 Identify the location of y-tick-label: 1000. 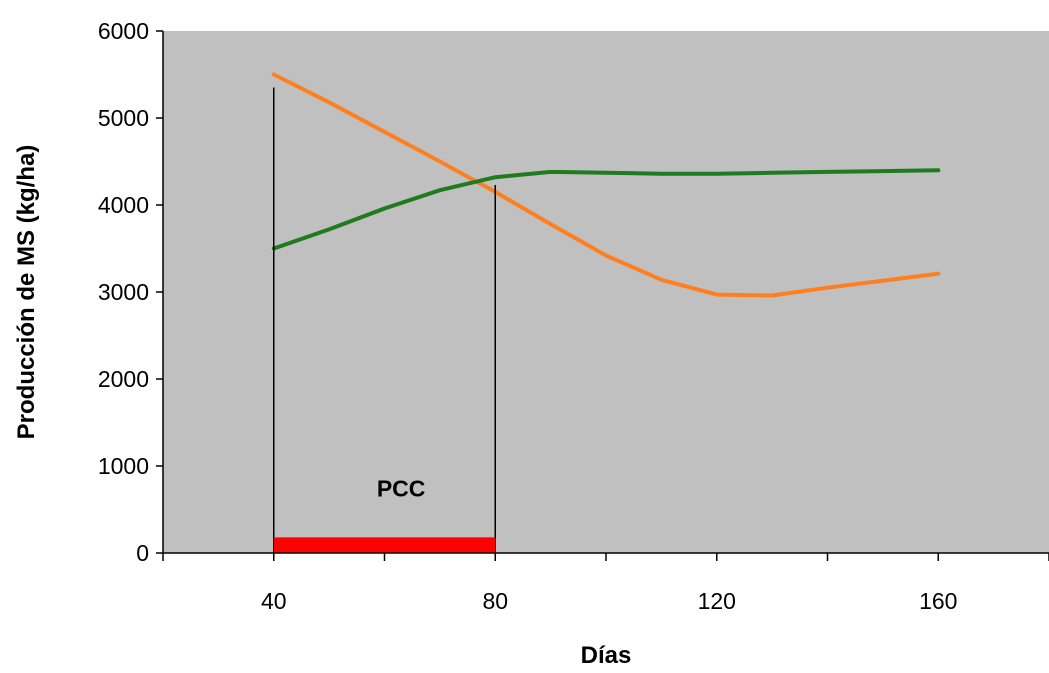
(123, 466).